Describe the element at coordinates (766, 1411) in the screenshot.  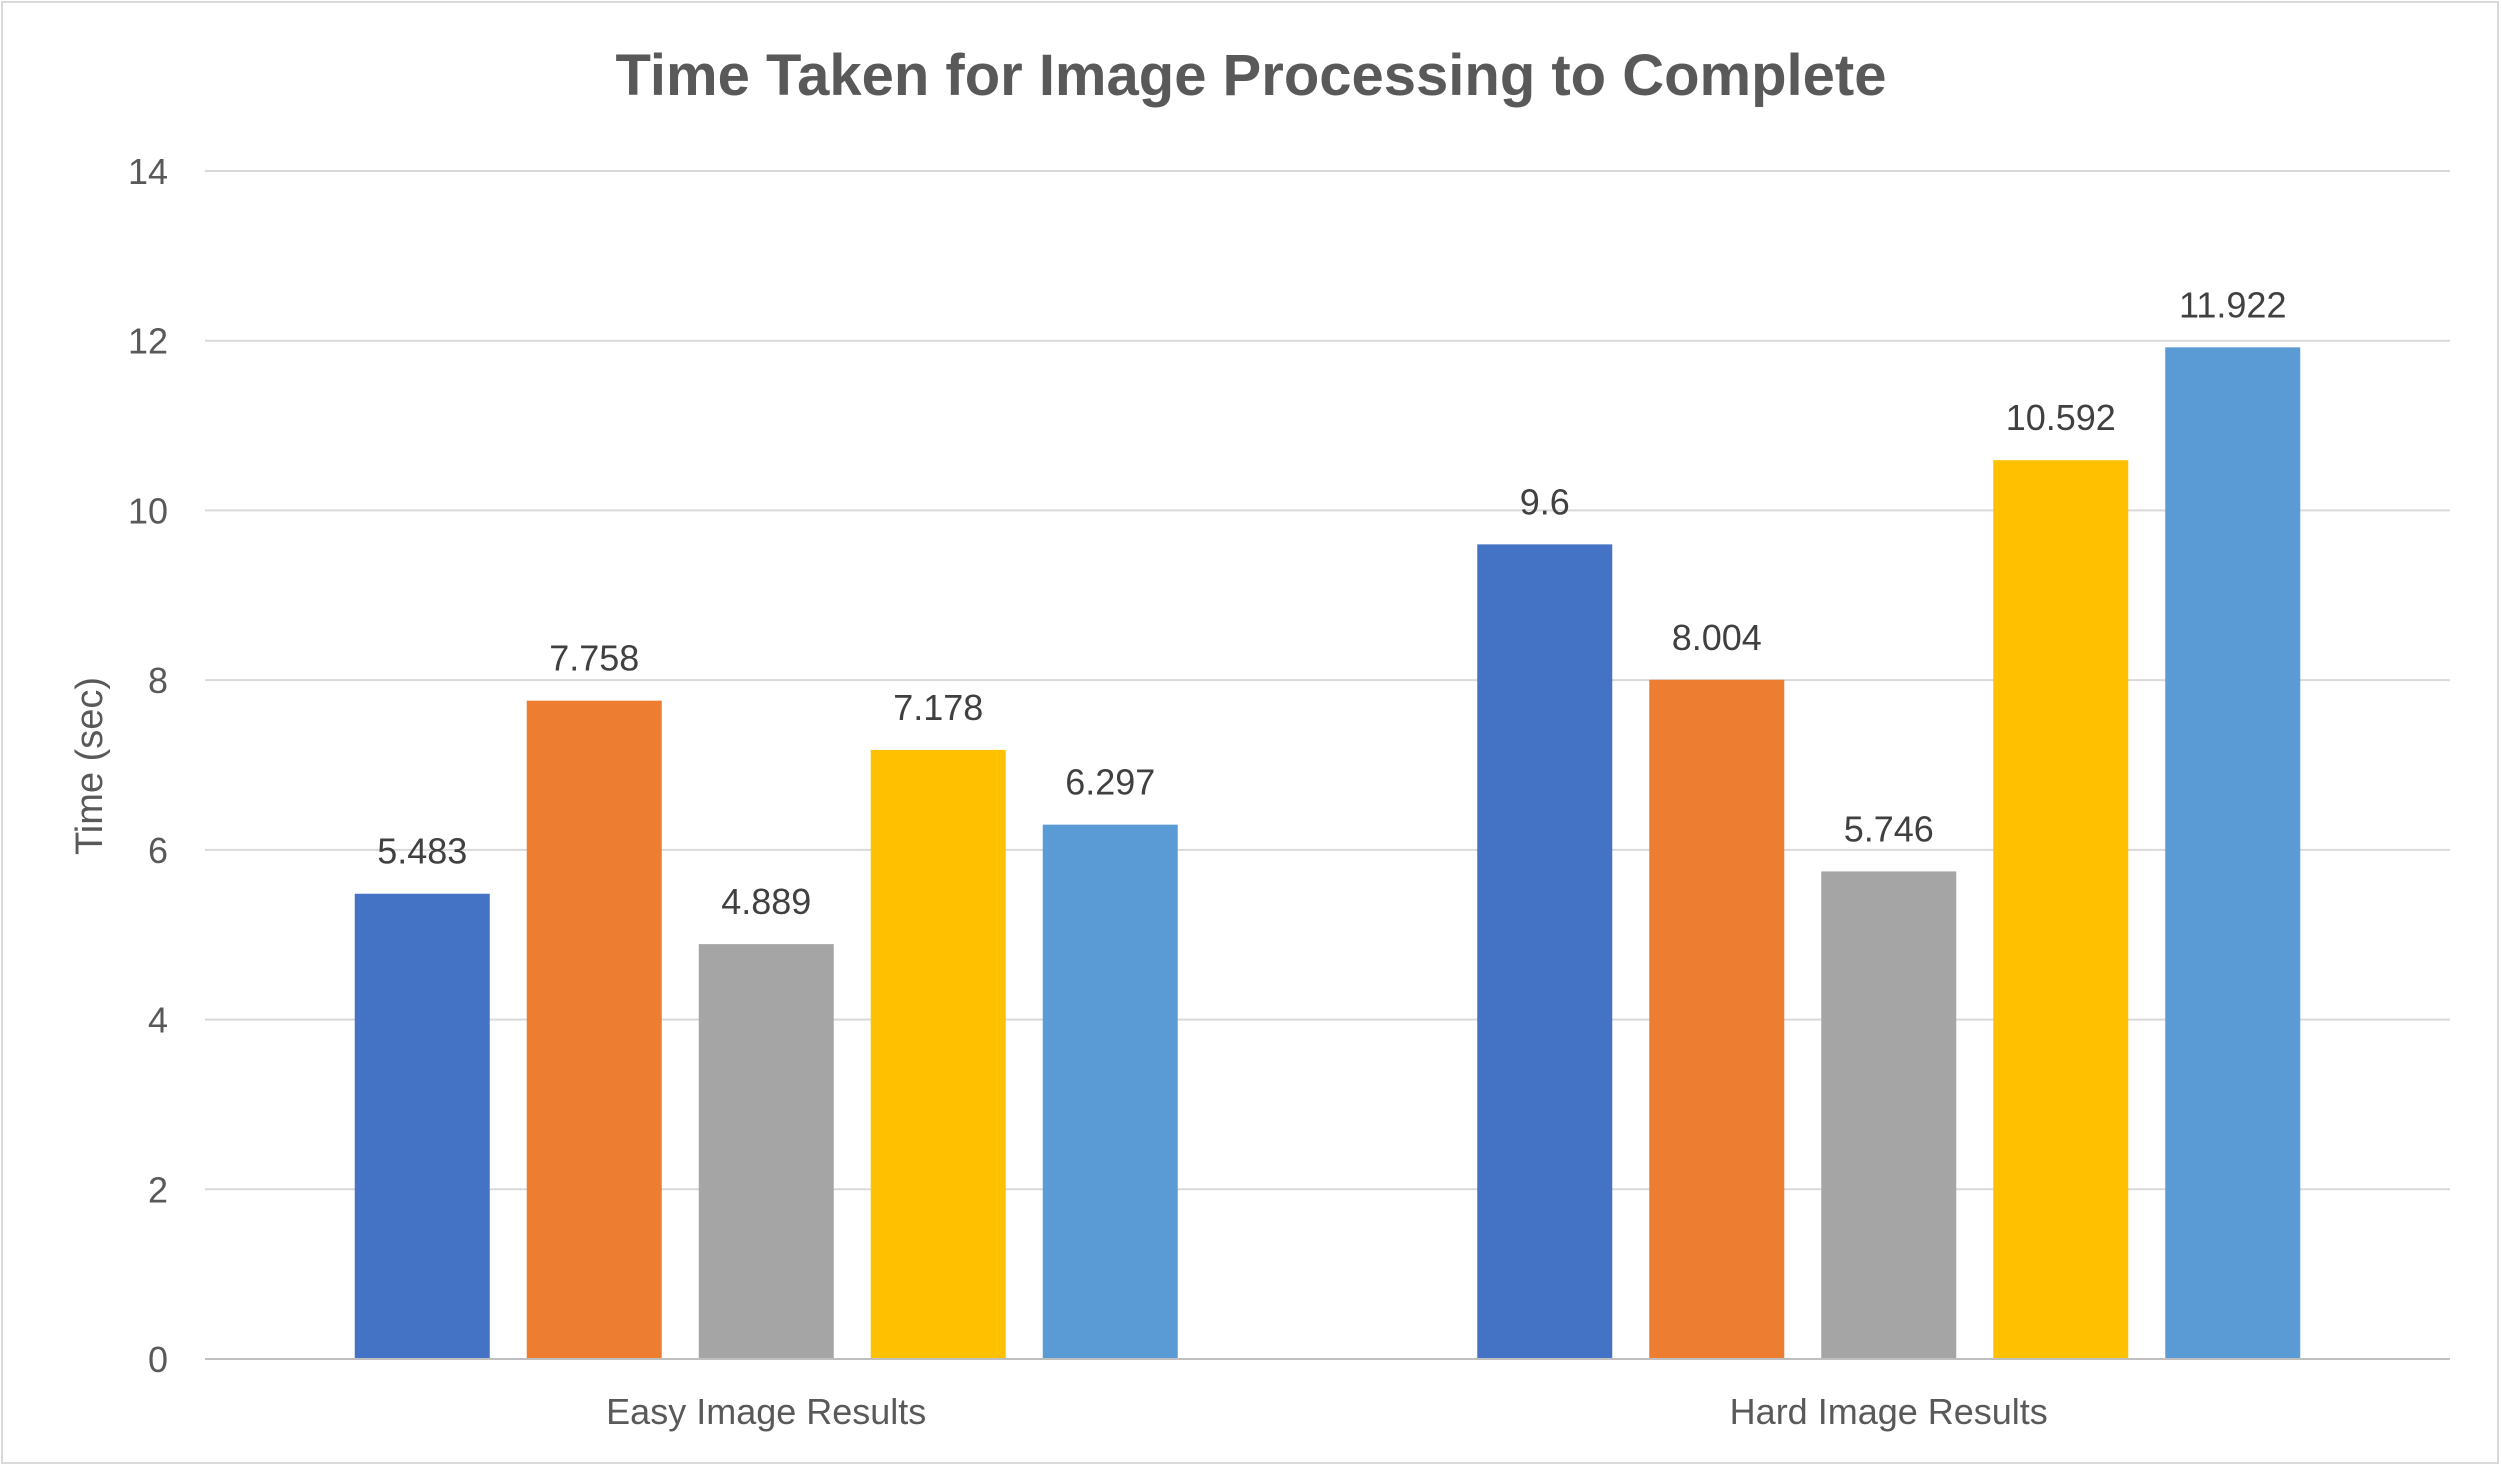
I see `category-label-1: Easy Image Results` at that location.